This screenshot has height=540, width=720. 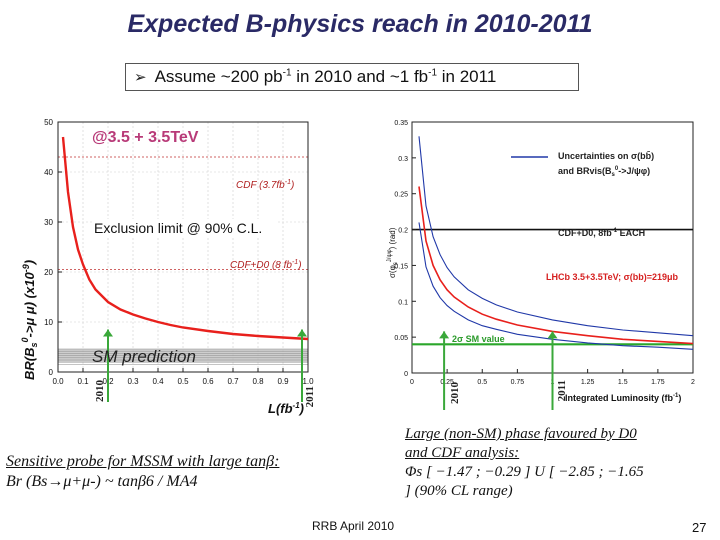 I want to click on svg-text: σ(φsJ/ψφ) (rad), so click(x=393, y=252).